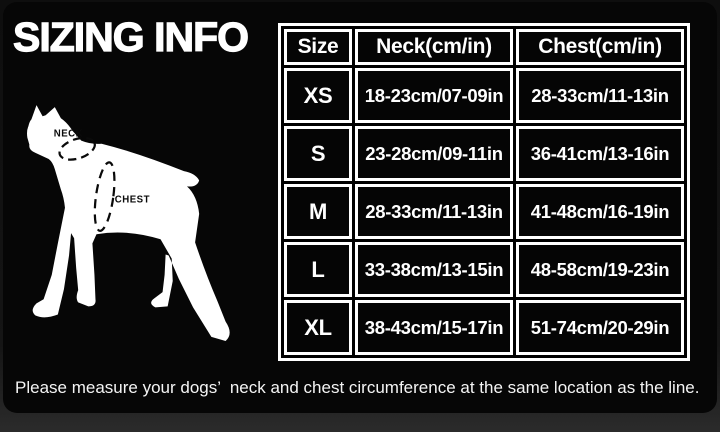 The width and height of the screenshot is (720, 432). Describe the element at coordinates (434, 153) in the screenshot. I see `neck-value: 23-28cm/09-11in` at that location.